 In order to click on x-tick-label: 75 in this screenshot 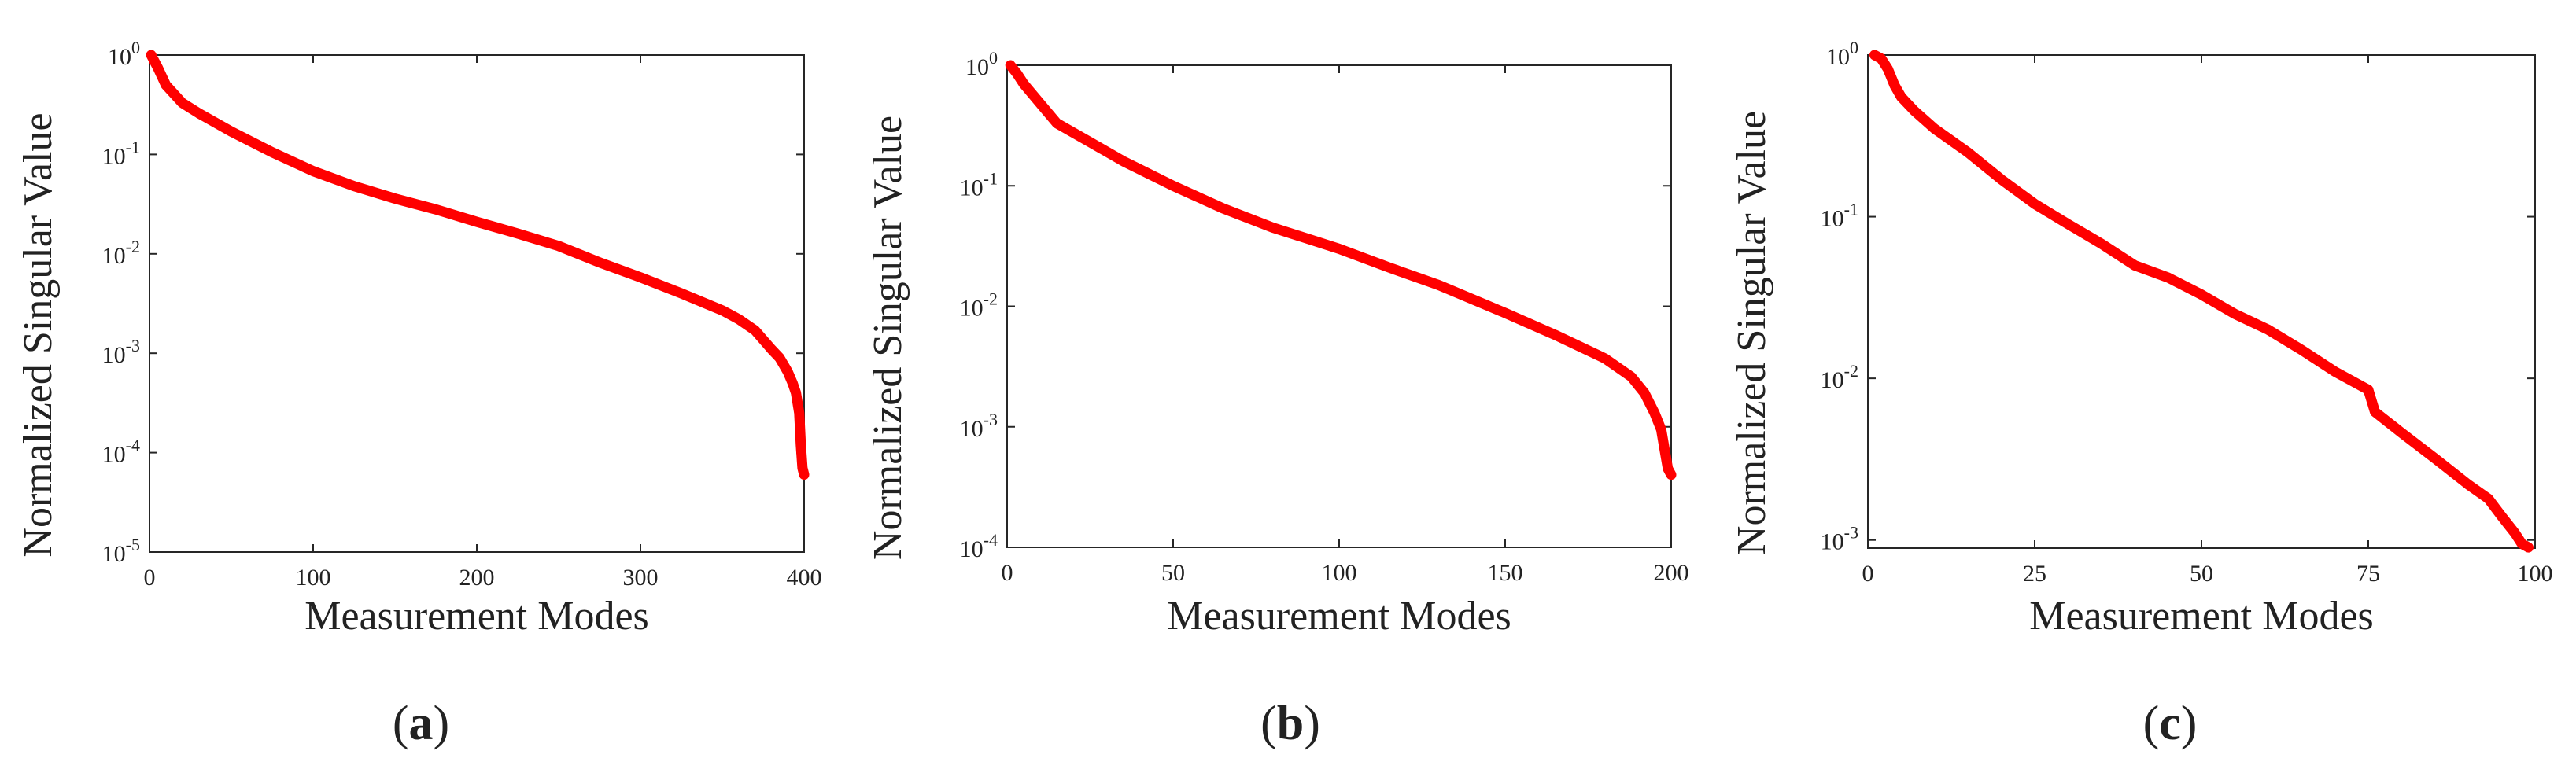, I will do `click(2368, 574)`.